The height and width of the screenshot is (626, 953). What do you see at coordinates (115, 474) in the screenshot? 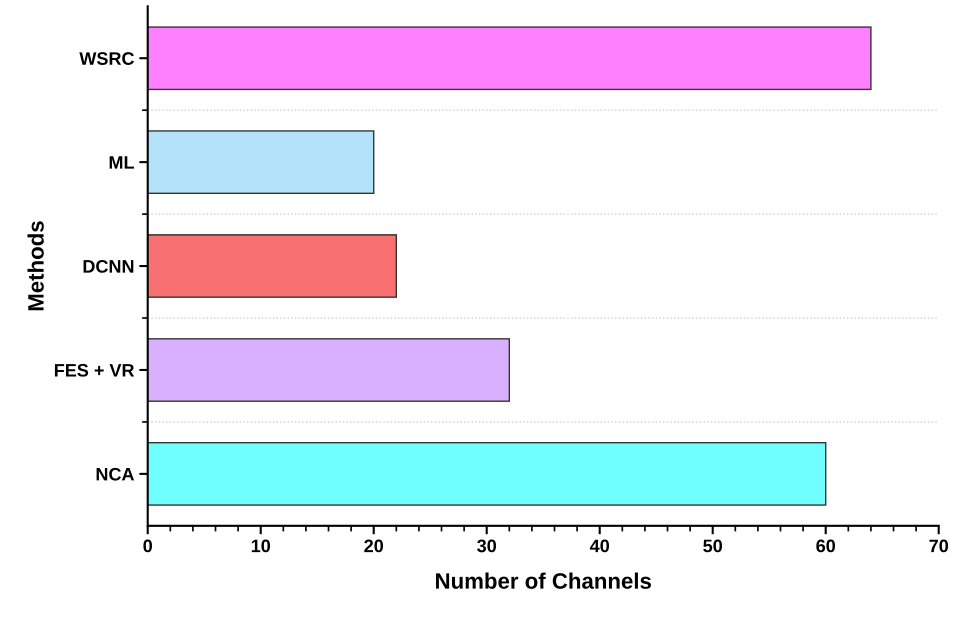
I see `y-tick-label: NCA` at bounding box center [115, 474].